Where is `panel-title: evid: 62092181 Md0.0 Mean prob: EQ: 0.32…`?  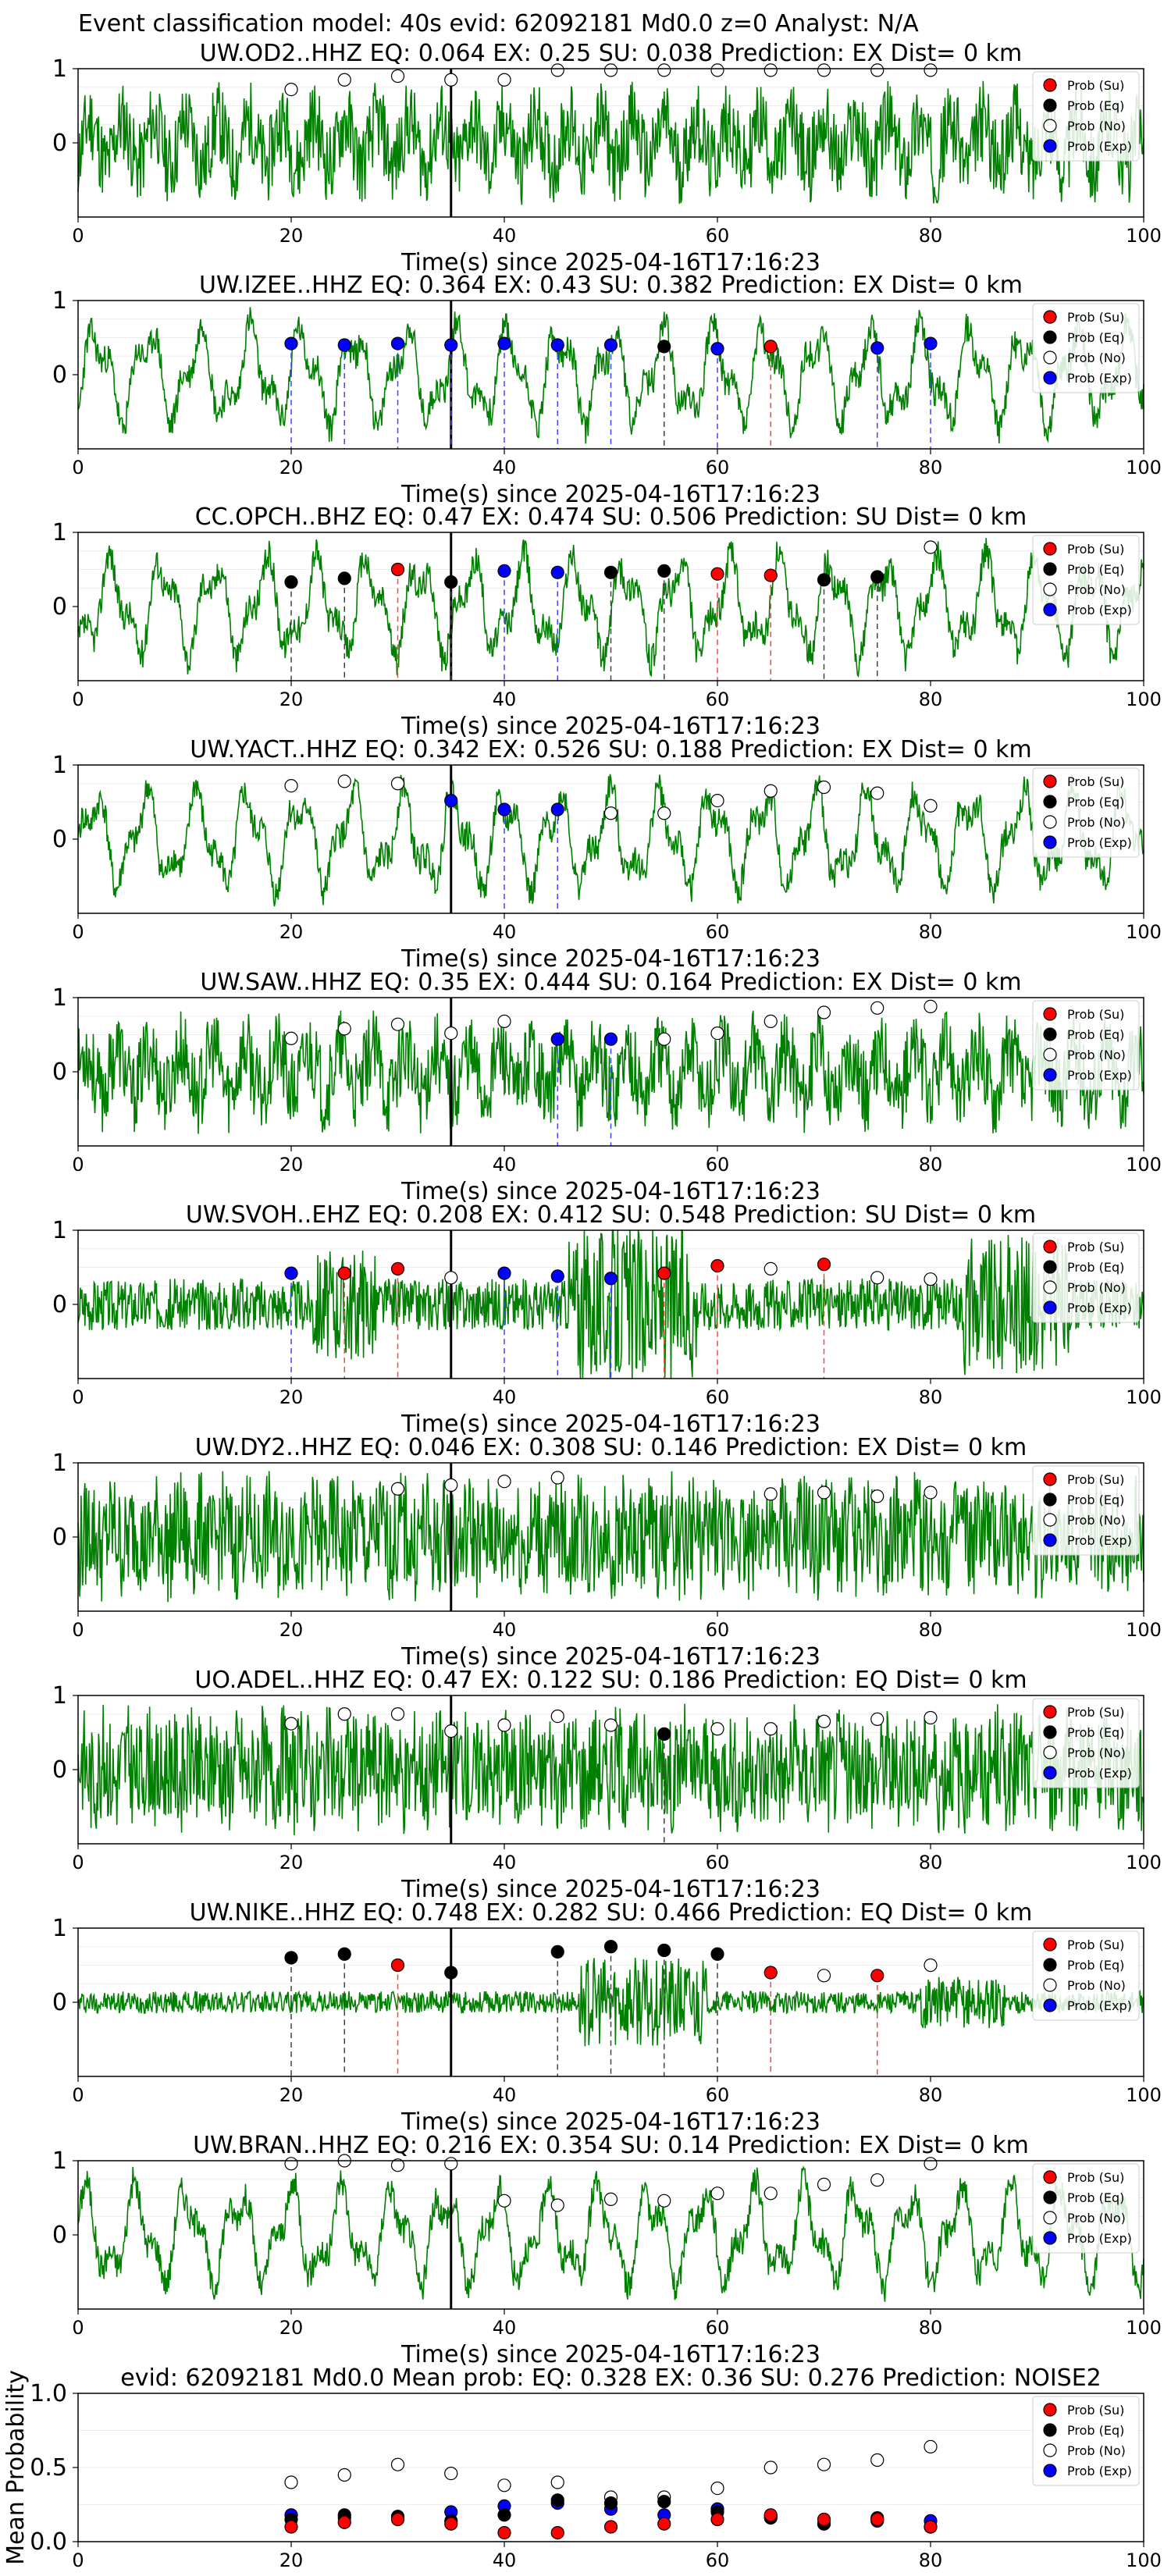 panel-title: evid: 62092181 Md0.0 Mean prob: EQ: 0.32… is located at coordinates (611, 2378).